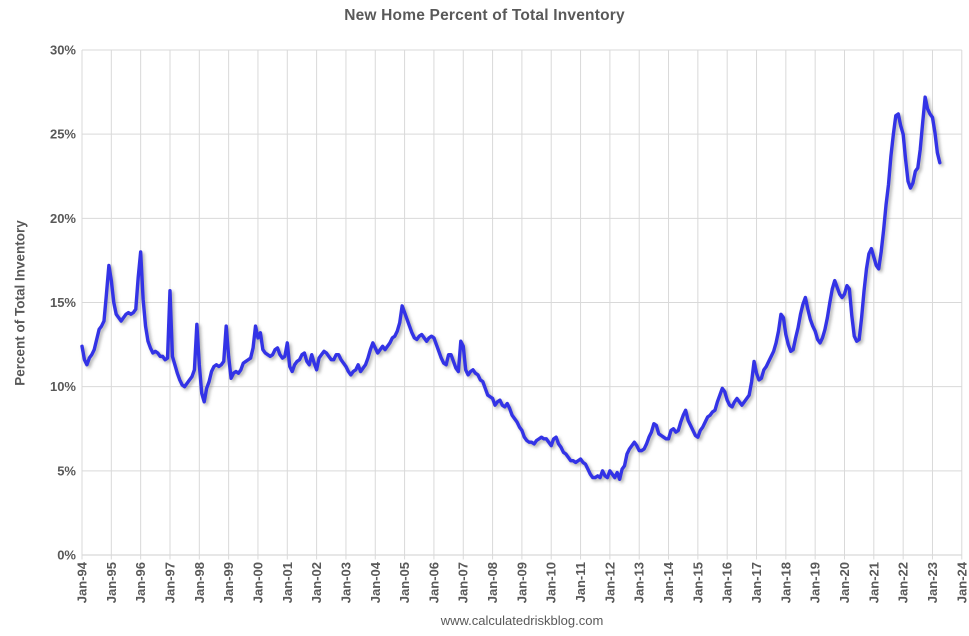  I want to click on x-tick-label: Jan-00, so click(257, 582).